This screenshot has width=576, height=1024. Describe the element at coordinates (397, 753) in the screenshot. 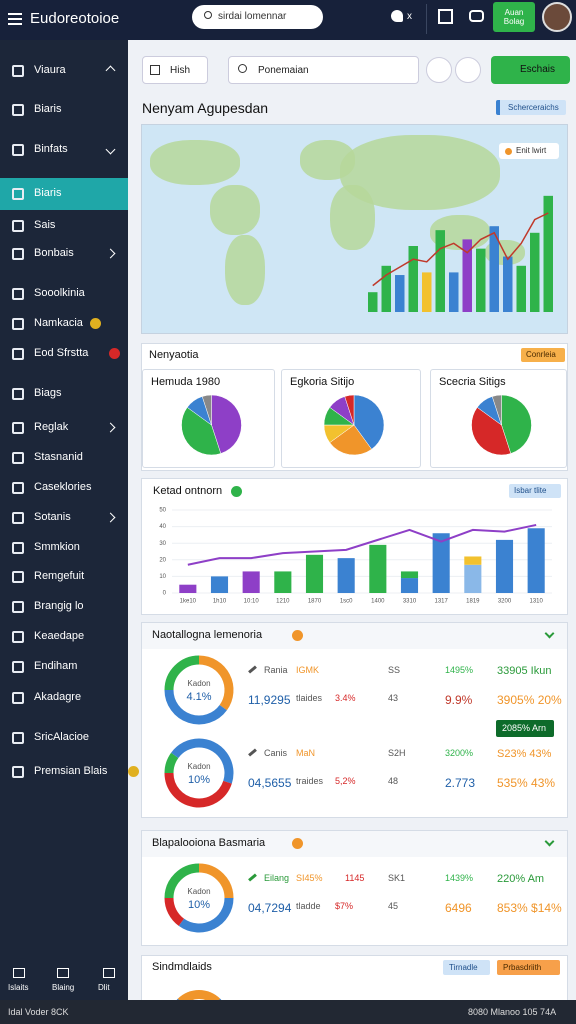

I see `row-cell: S2H` at that location.